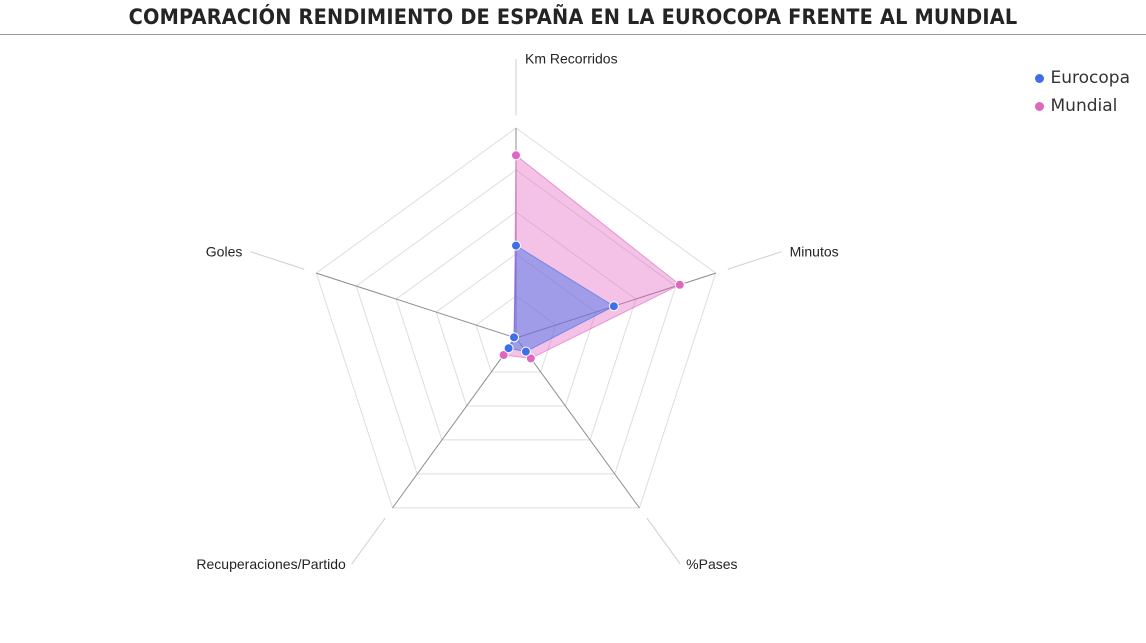 The height and width of the screenshot is (643, 1146). Describe the element at coordinates (571, 59) in the screenshot. I see `axis-label: Km Recorridos` at that location.